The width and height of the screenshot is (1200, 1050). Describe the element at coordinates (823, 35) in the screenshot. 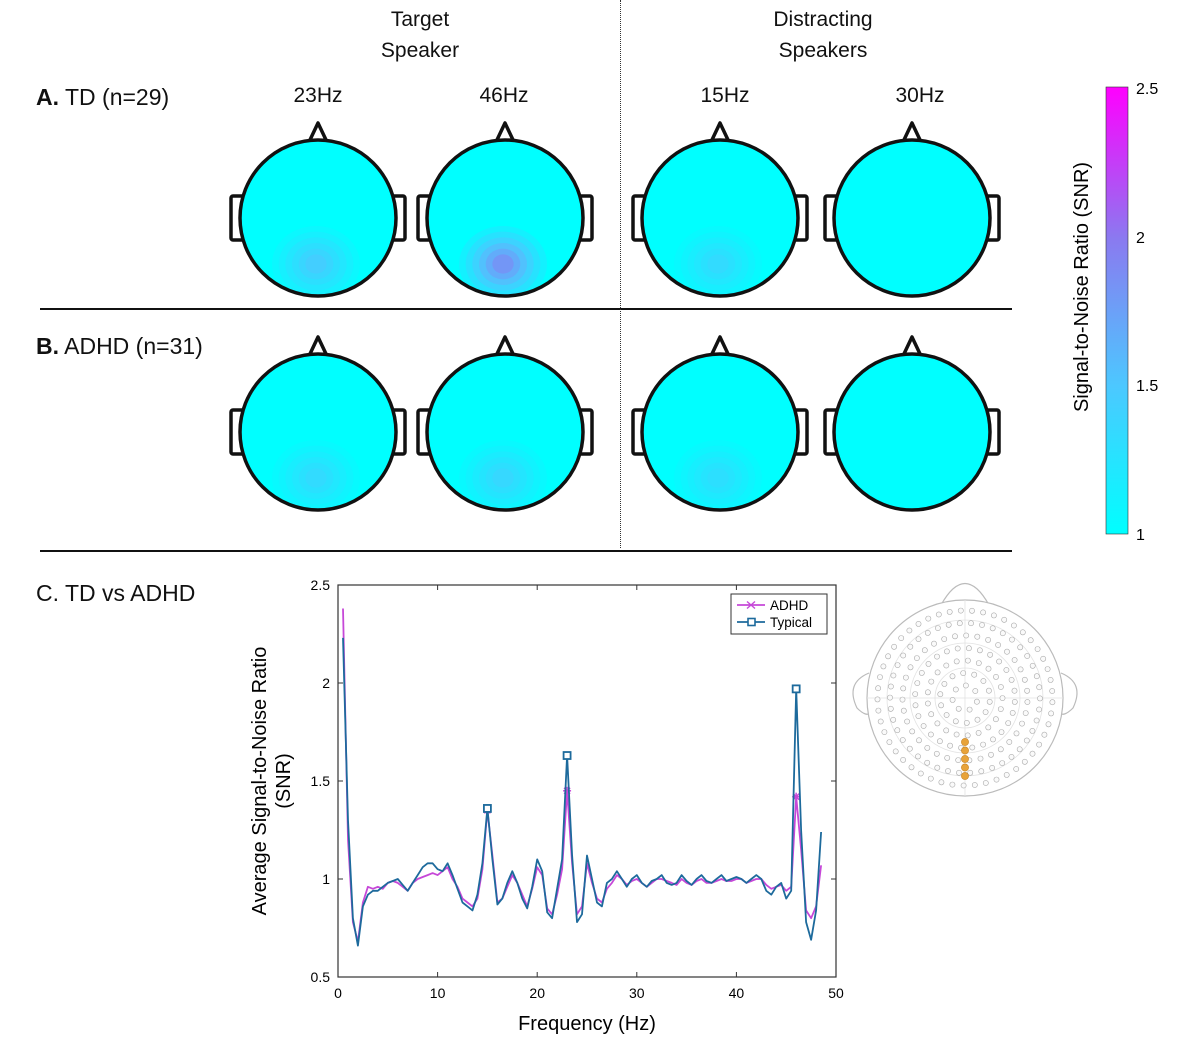

I see `distracting-speakers-header: Distracting Speakers` at that location.